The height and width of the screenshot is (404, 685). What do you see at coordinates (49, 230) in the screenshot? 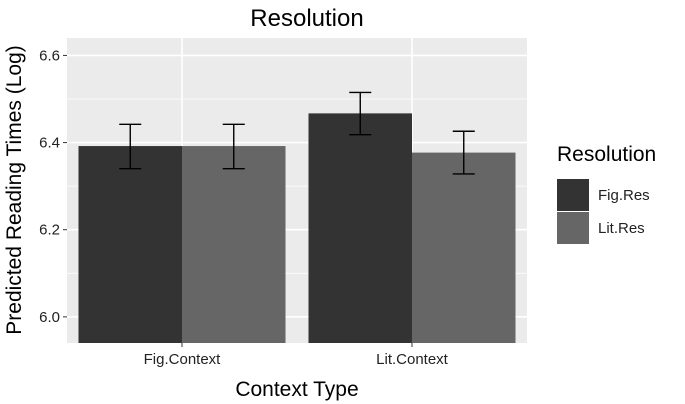
I see `y-tick-label: 6.2` at bounding box center [49, 230].